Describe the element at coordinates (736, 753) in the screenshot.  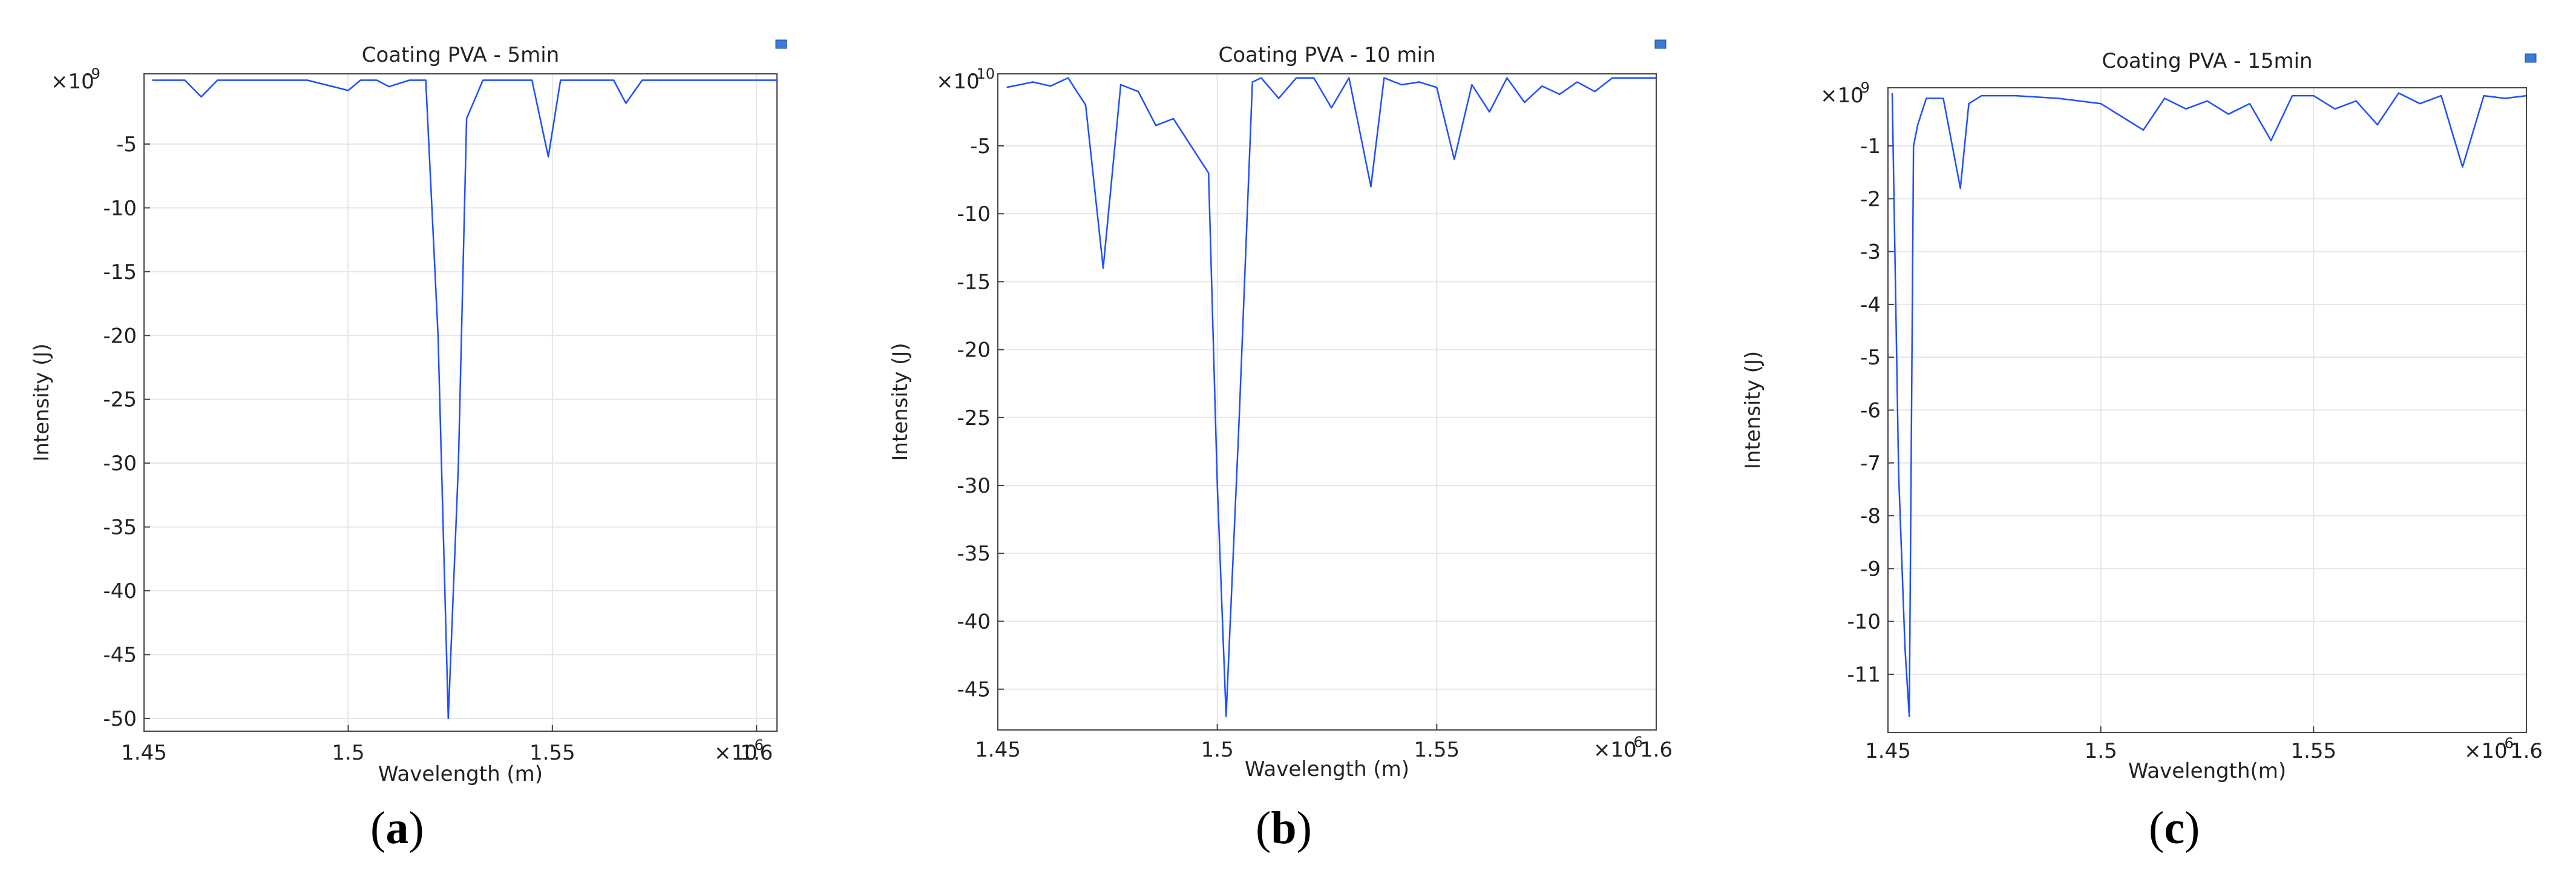
I see `x-multiplier-a: ×10` at that location.